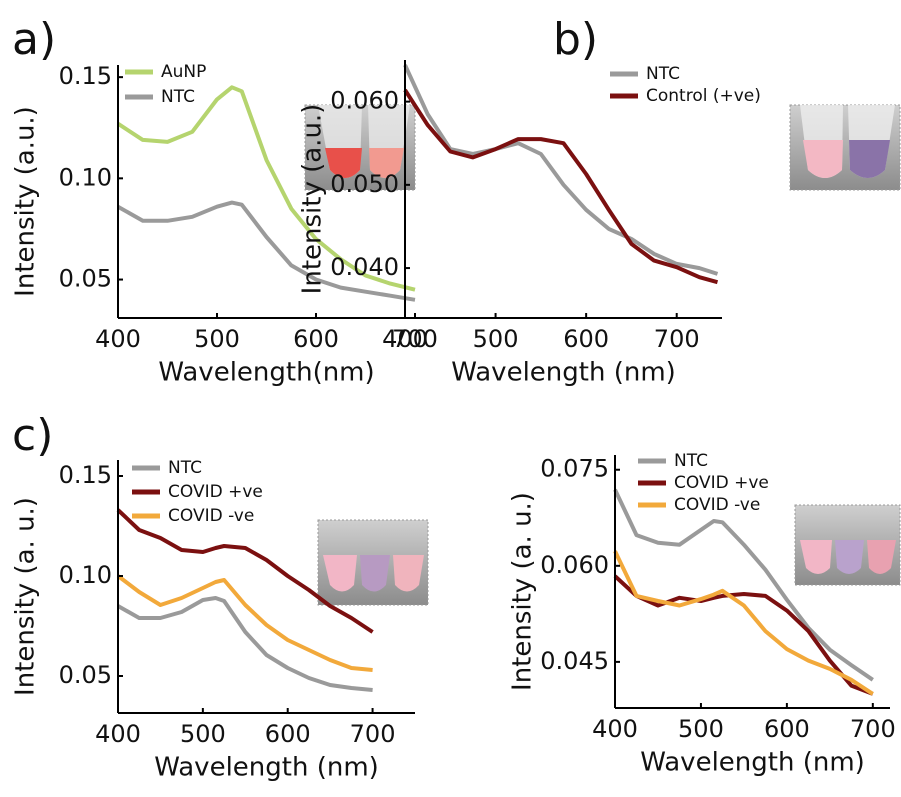 This screenshot has width=901, height=797. What do you see at coordinates (34, 39) in the screenshot?
I see `panel-label: a)` at bounding box center [34, 39].